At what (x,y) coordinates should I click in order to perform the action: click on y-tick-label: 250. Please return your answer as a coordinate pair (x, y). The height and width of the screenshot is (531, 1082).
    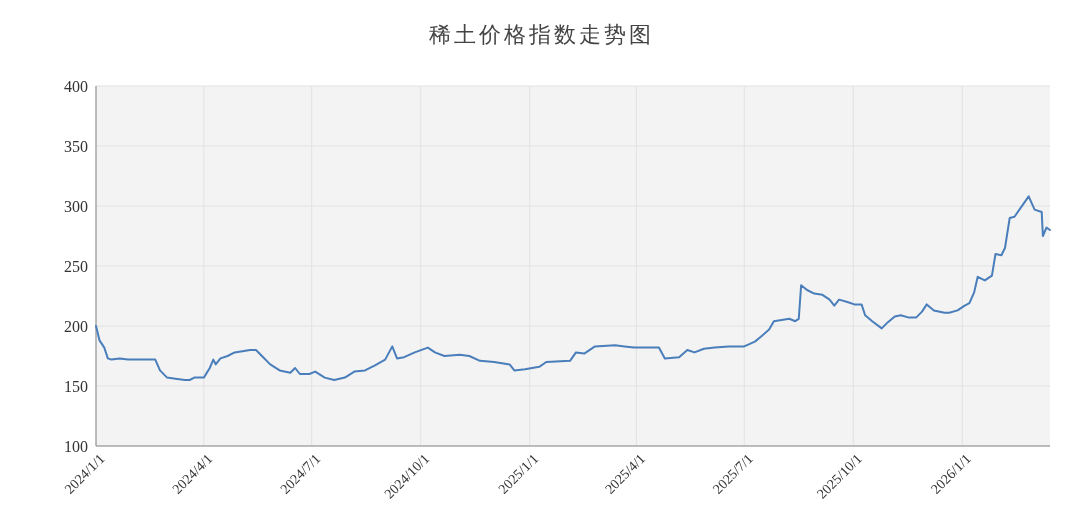
    Looking at the image, I should click on (76, 266).